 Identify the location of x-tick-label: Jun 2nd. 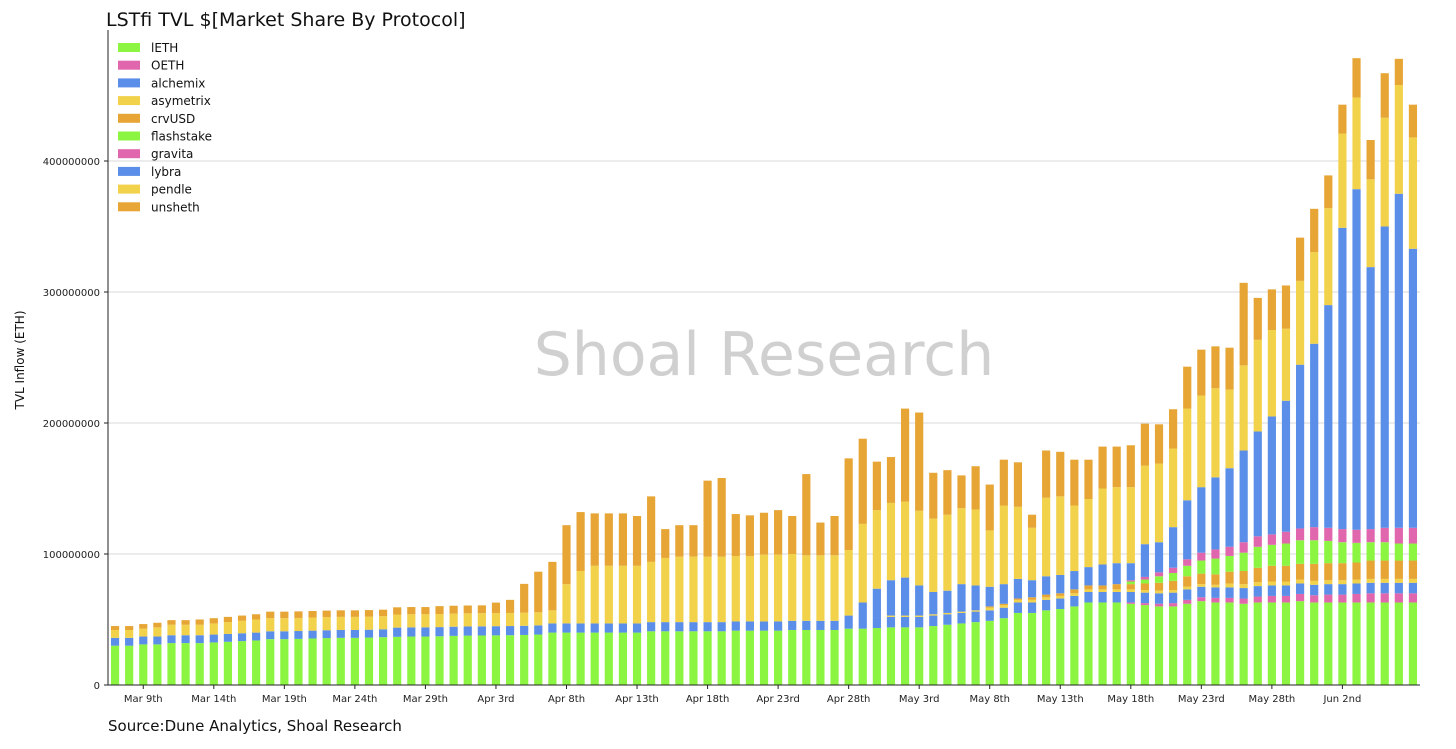
(1341, 699).